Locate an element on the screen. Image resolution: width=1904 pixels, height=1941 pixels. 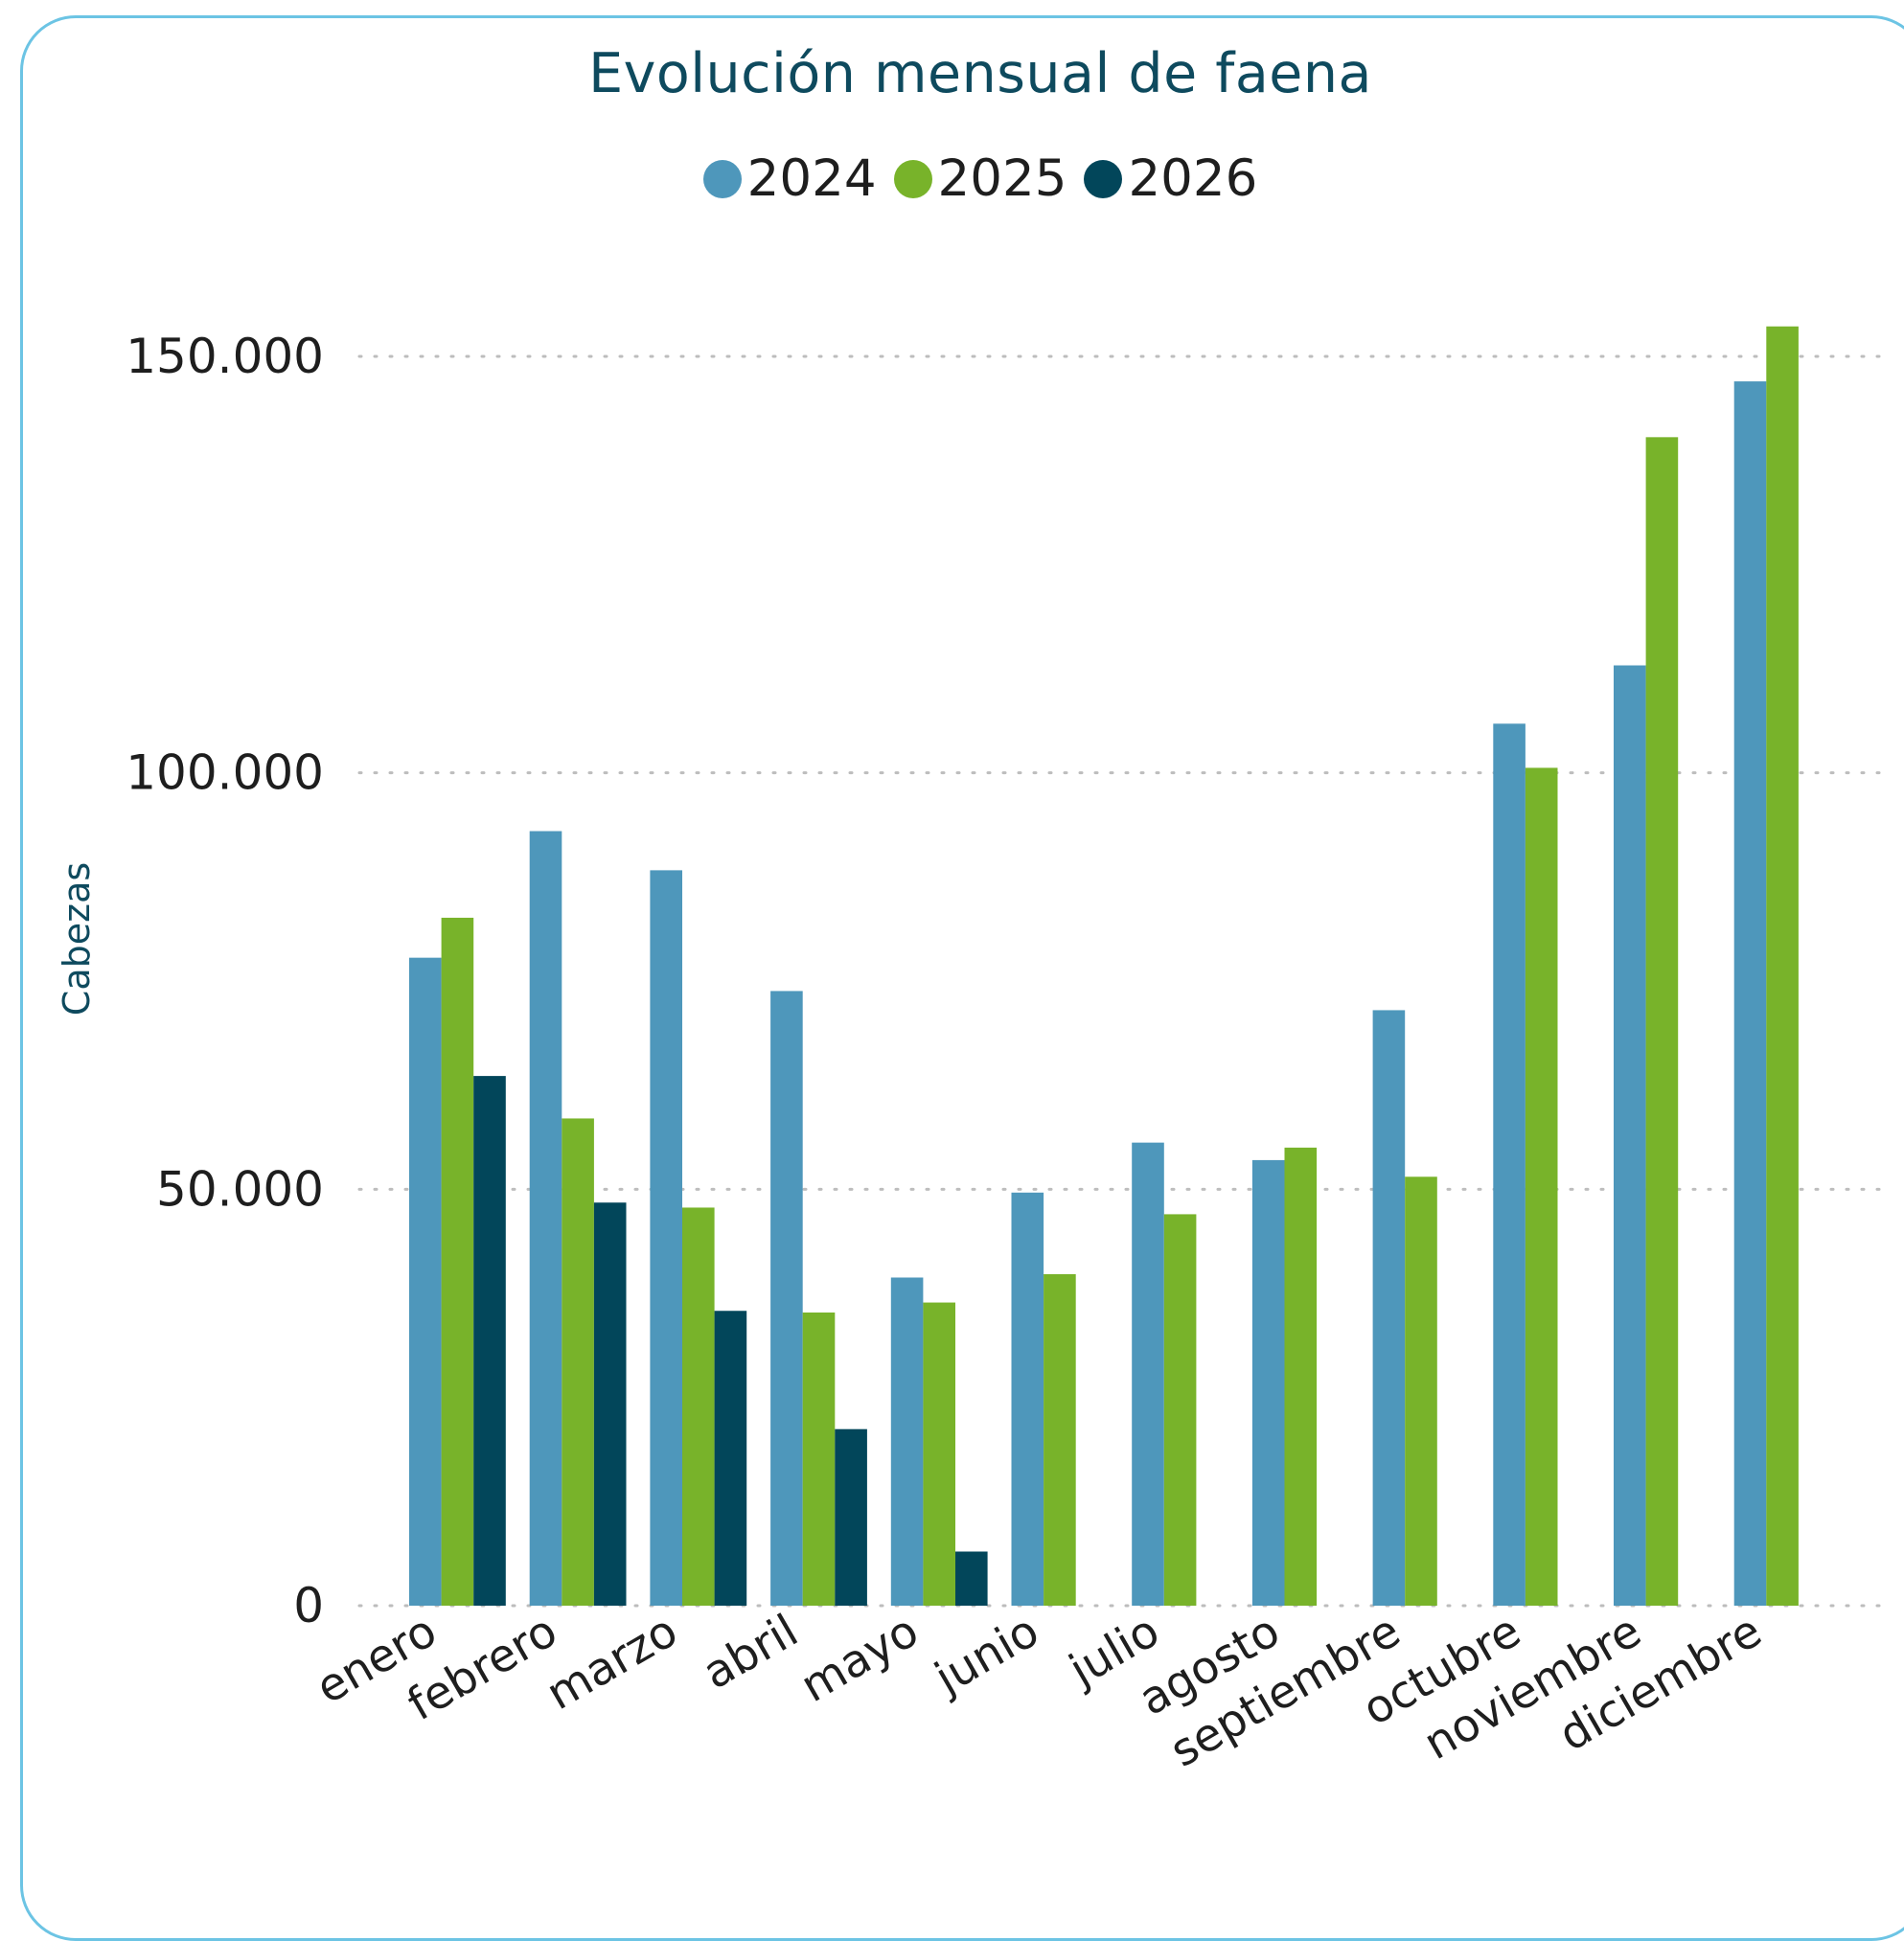
bar-2024-enero is located at coordinates (426, 1281).